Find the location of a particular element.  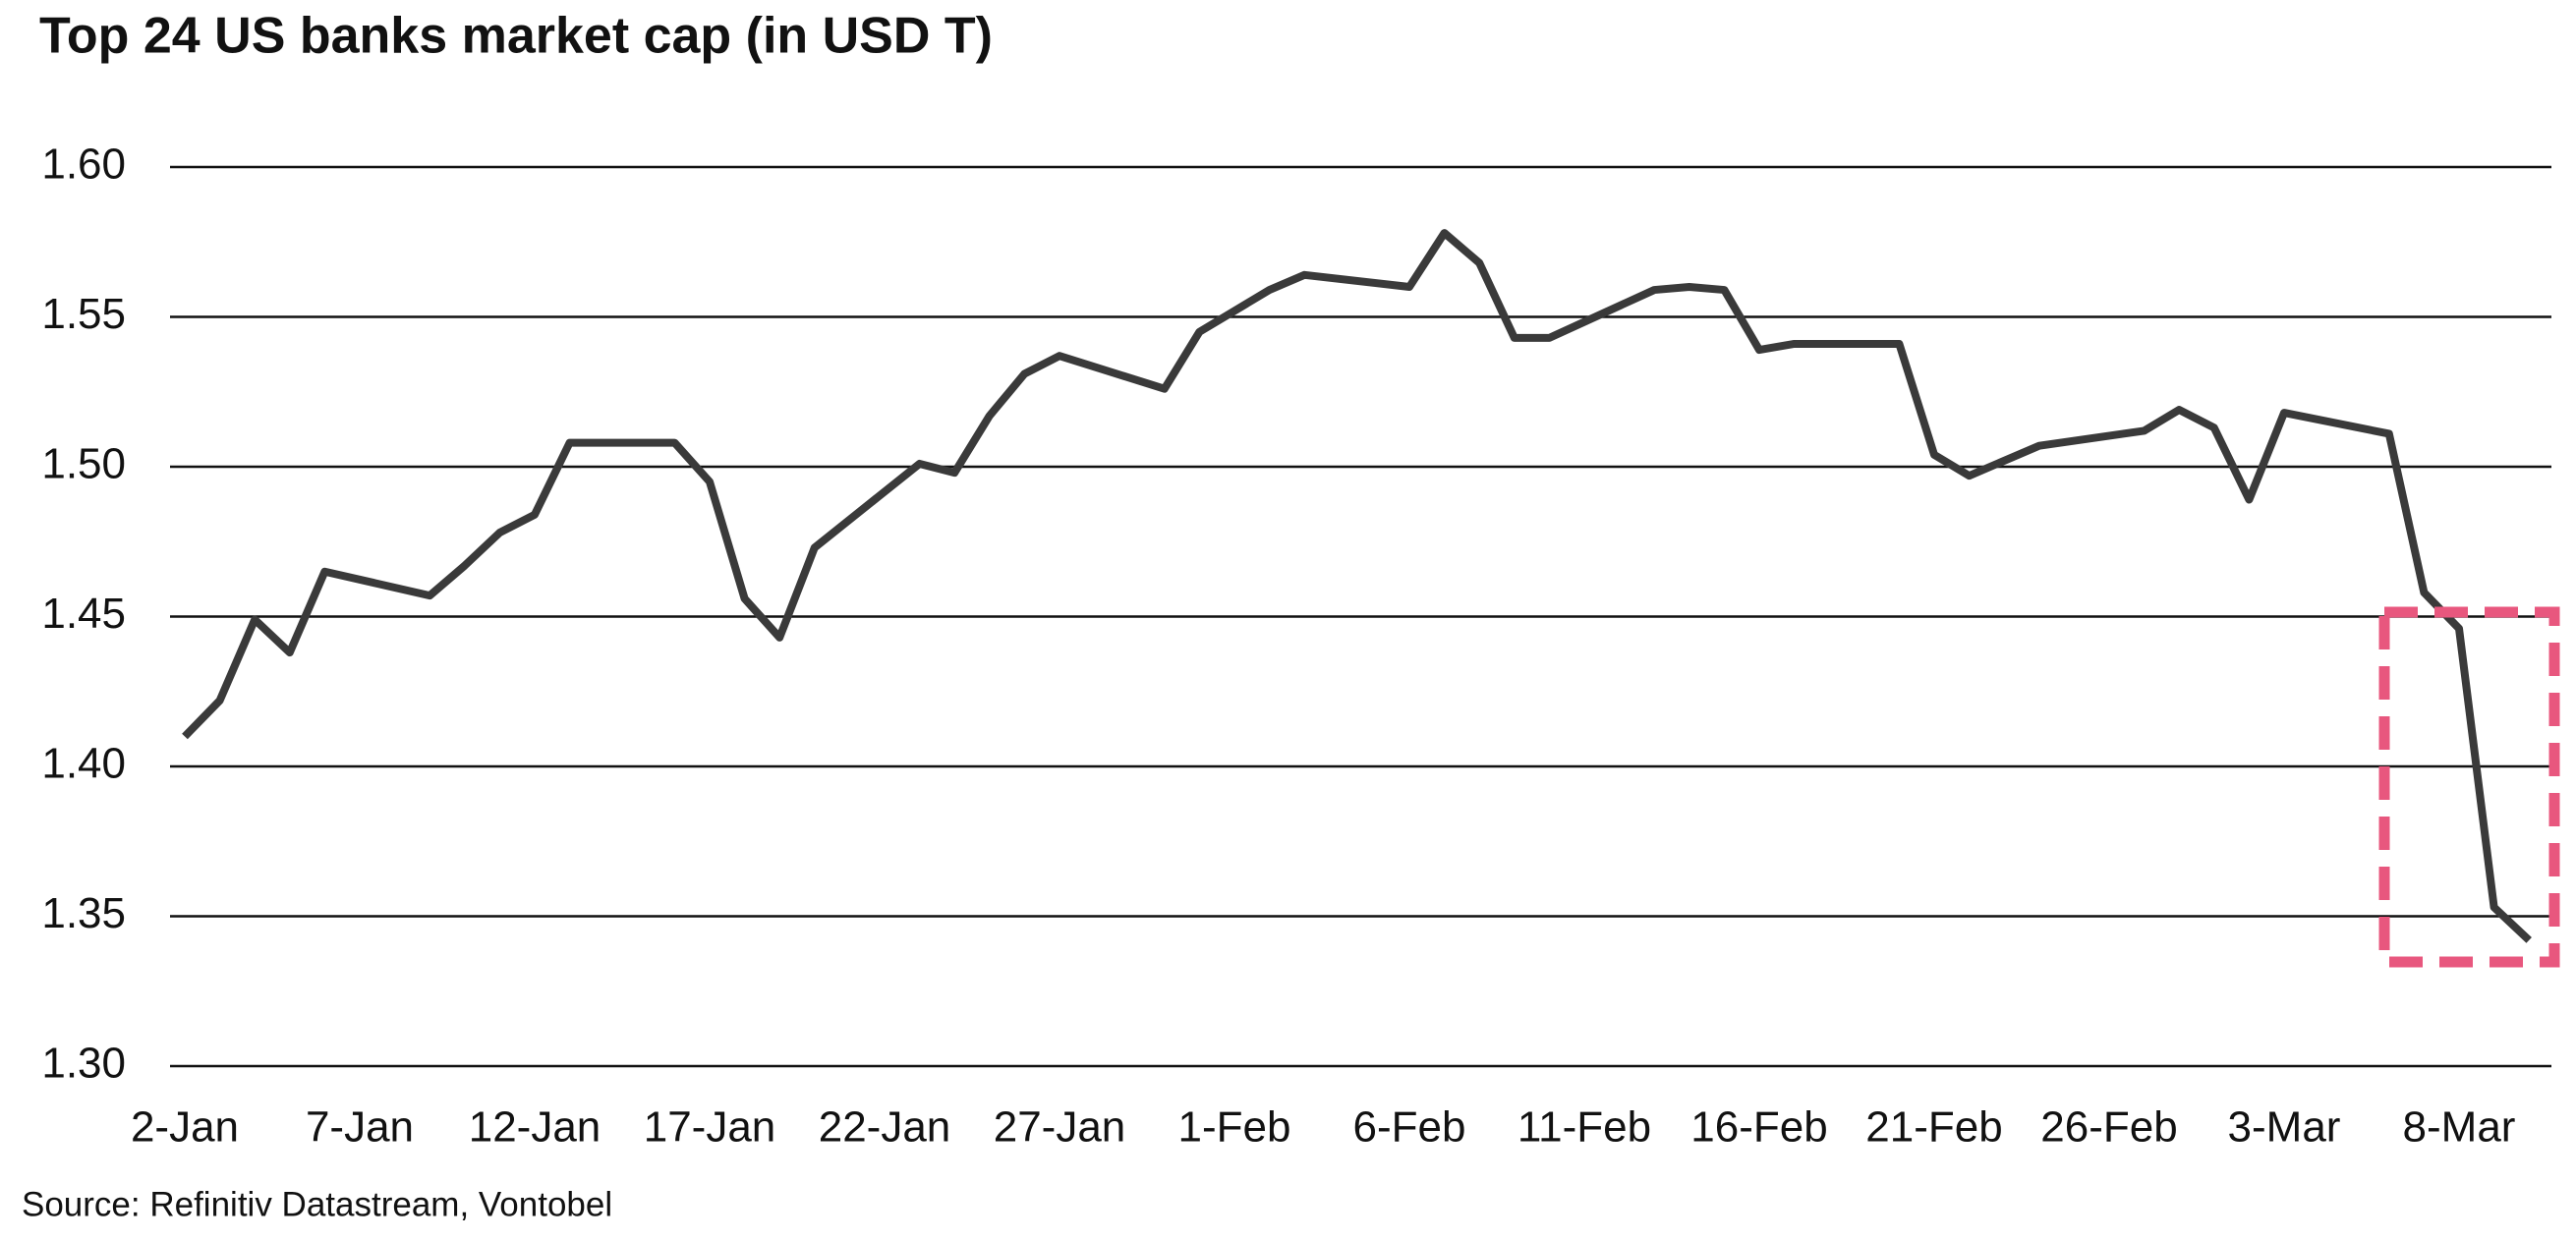

x-tick-label: 12-Jan is located at coordinates (535, 1127).